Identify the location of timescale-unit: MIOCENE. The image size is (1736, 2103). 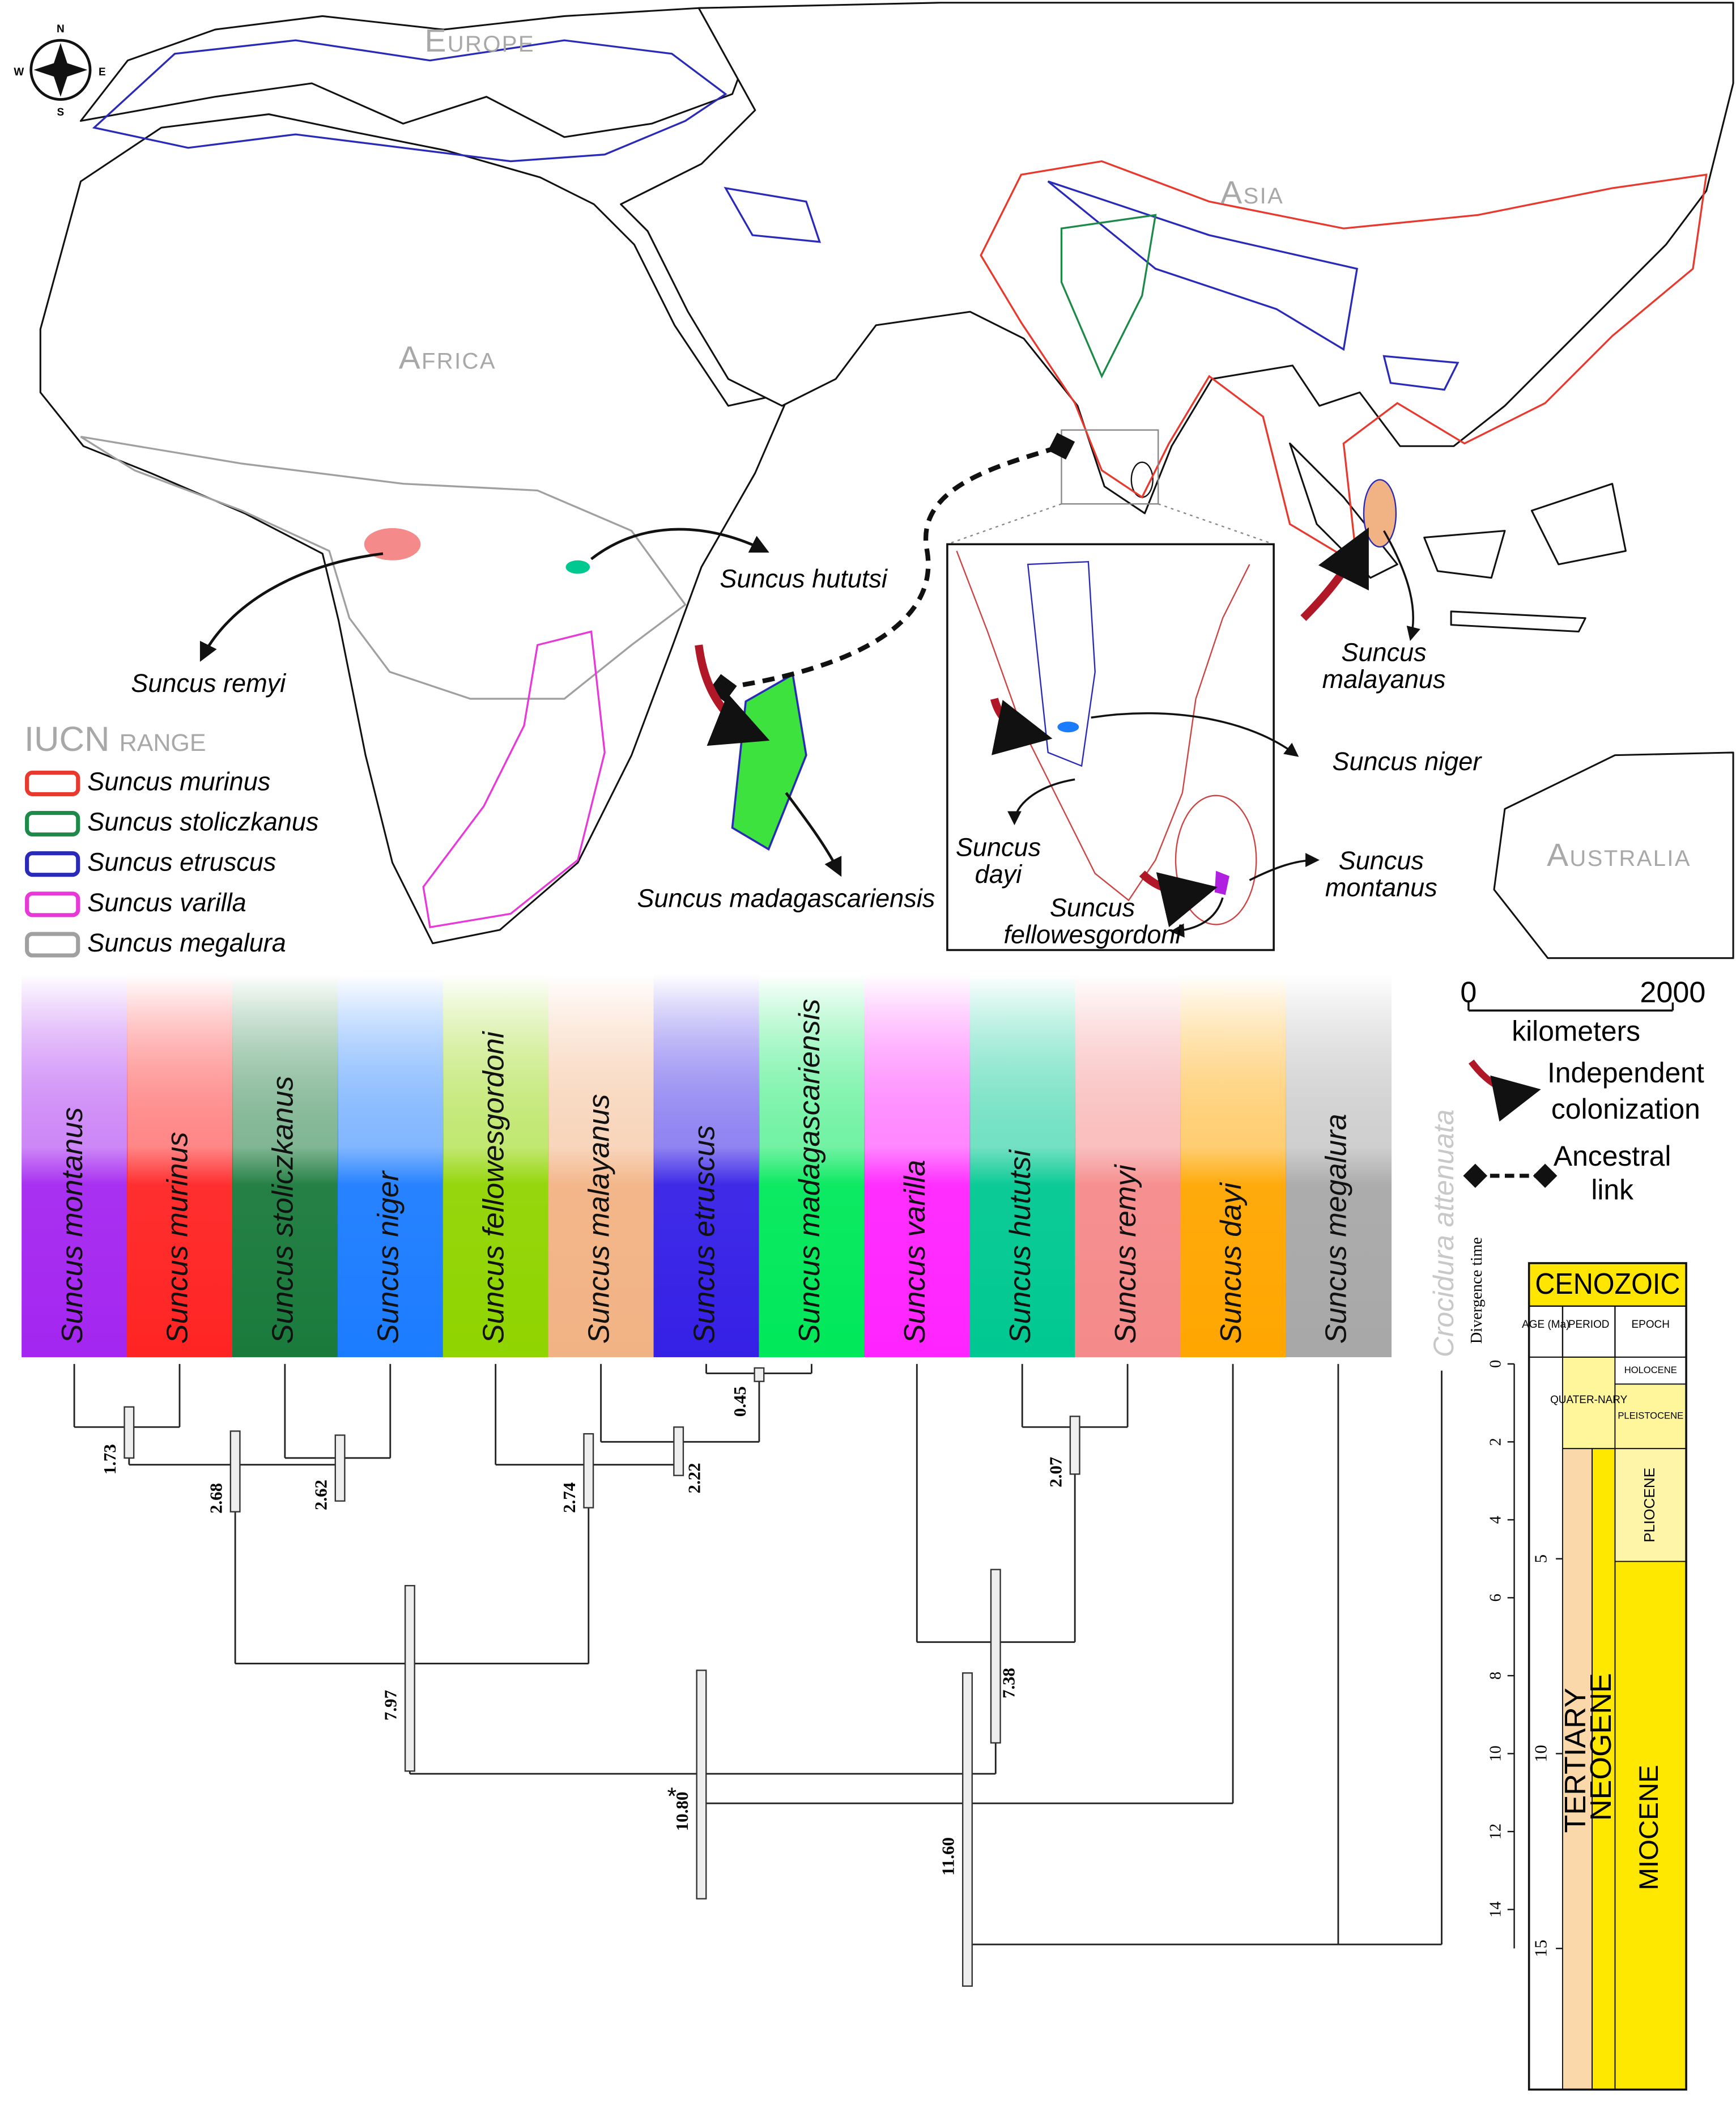
(1649, 1827).